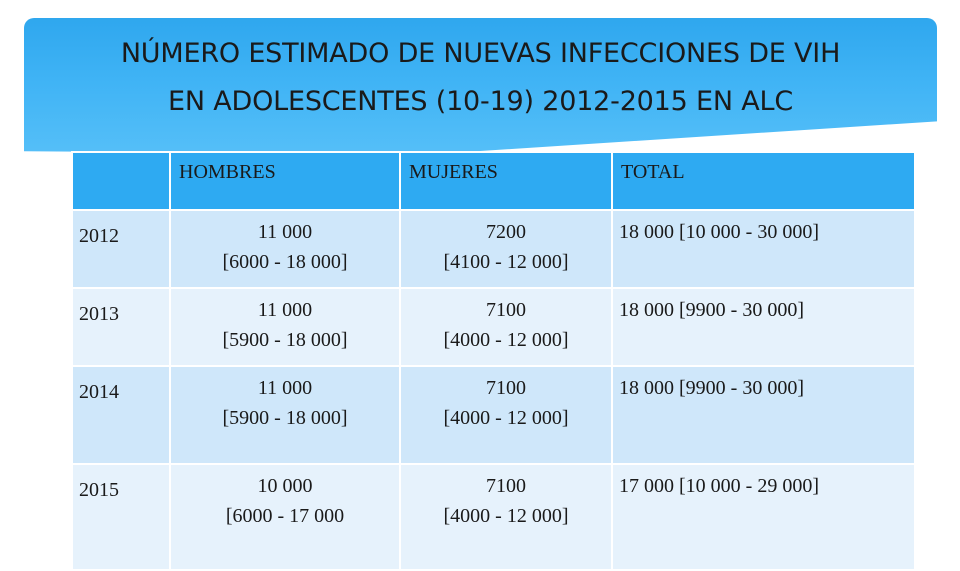  I want to click on table-header-row: HOMBRES MUJERES TOTAL, so click(493, 181).